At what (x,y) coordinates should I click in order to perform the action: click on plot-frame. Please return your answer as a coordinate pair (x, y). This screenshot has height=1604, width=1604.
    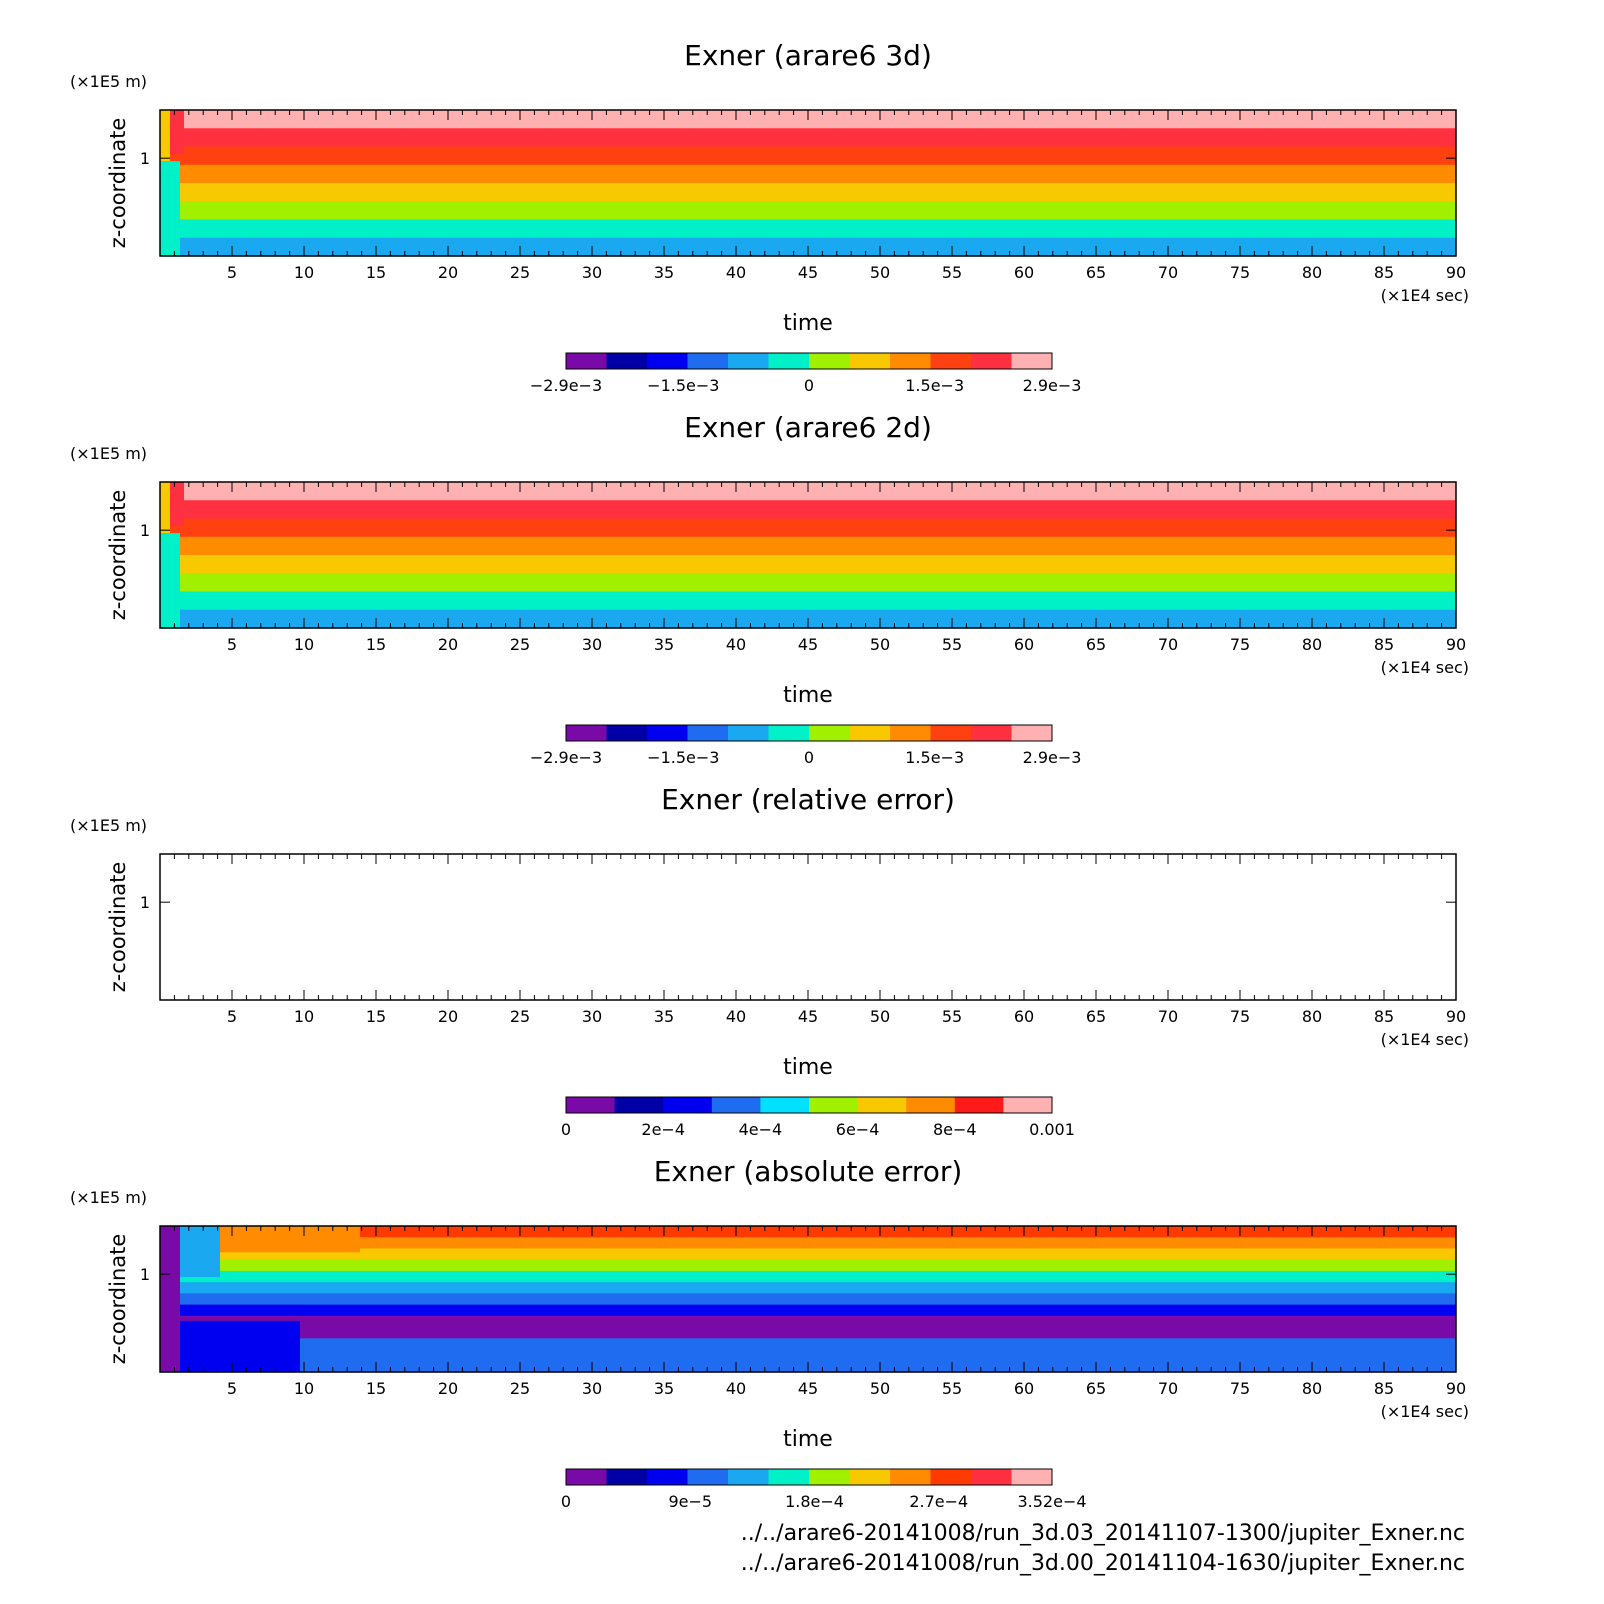
    Looking at the image, I should click on (808, 927).